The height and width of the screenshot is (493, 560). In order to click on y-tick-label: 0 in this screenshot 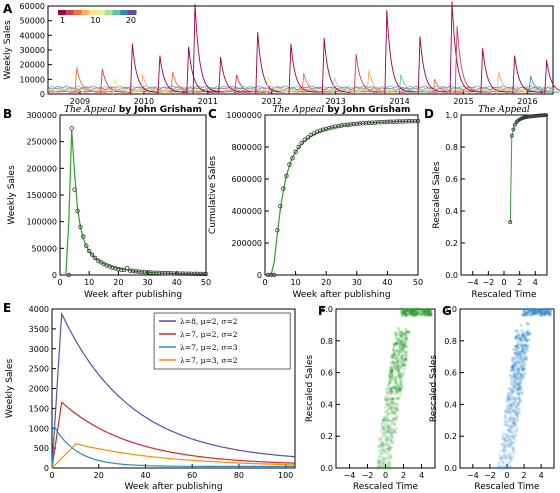, I will do `click(54, 275)`.